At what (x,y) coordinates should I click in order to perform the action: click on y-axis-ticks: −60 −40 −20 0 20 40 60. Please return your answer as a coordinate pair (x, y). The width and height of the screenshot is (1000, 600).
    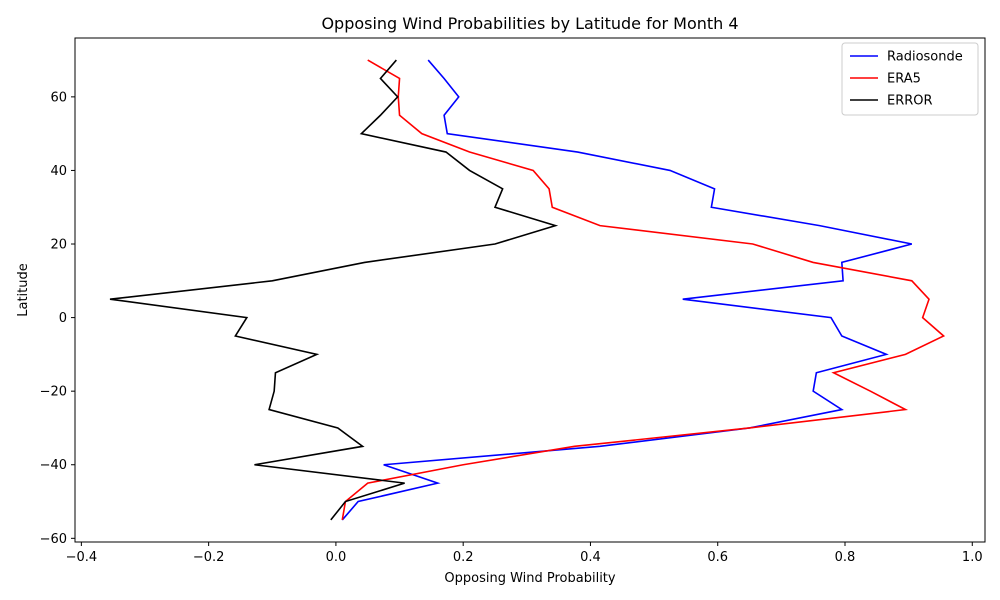
    Looking at the image, I should click on (57, 318).